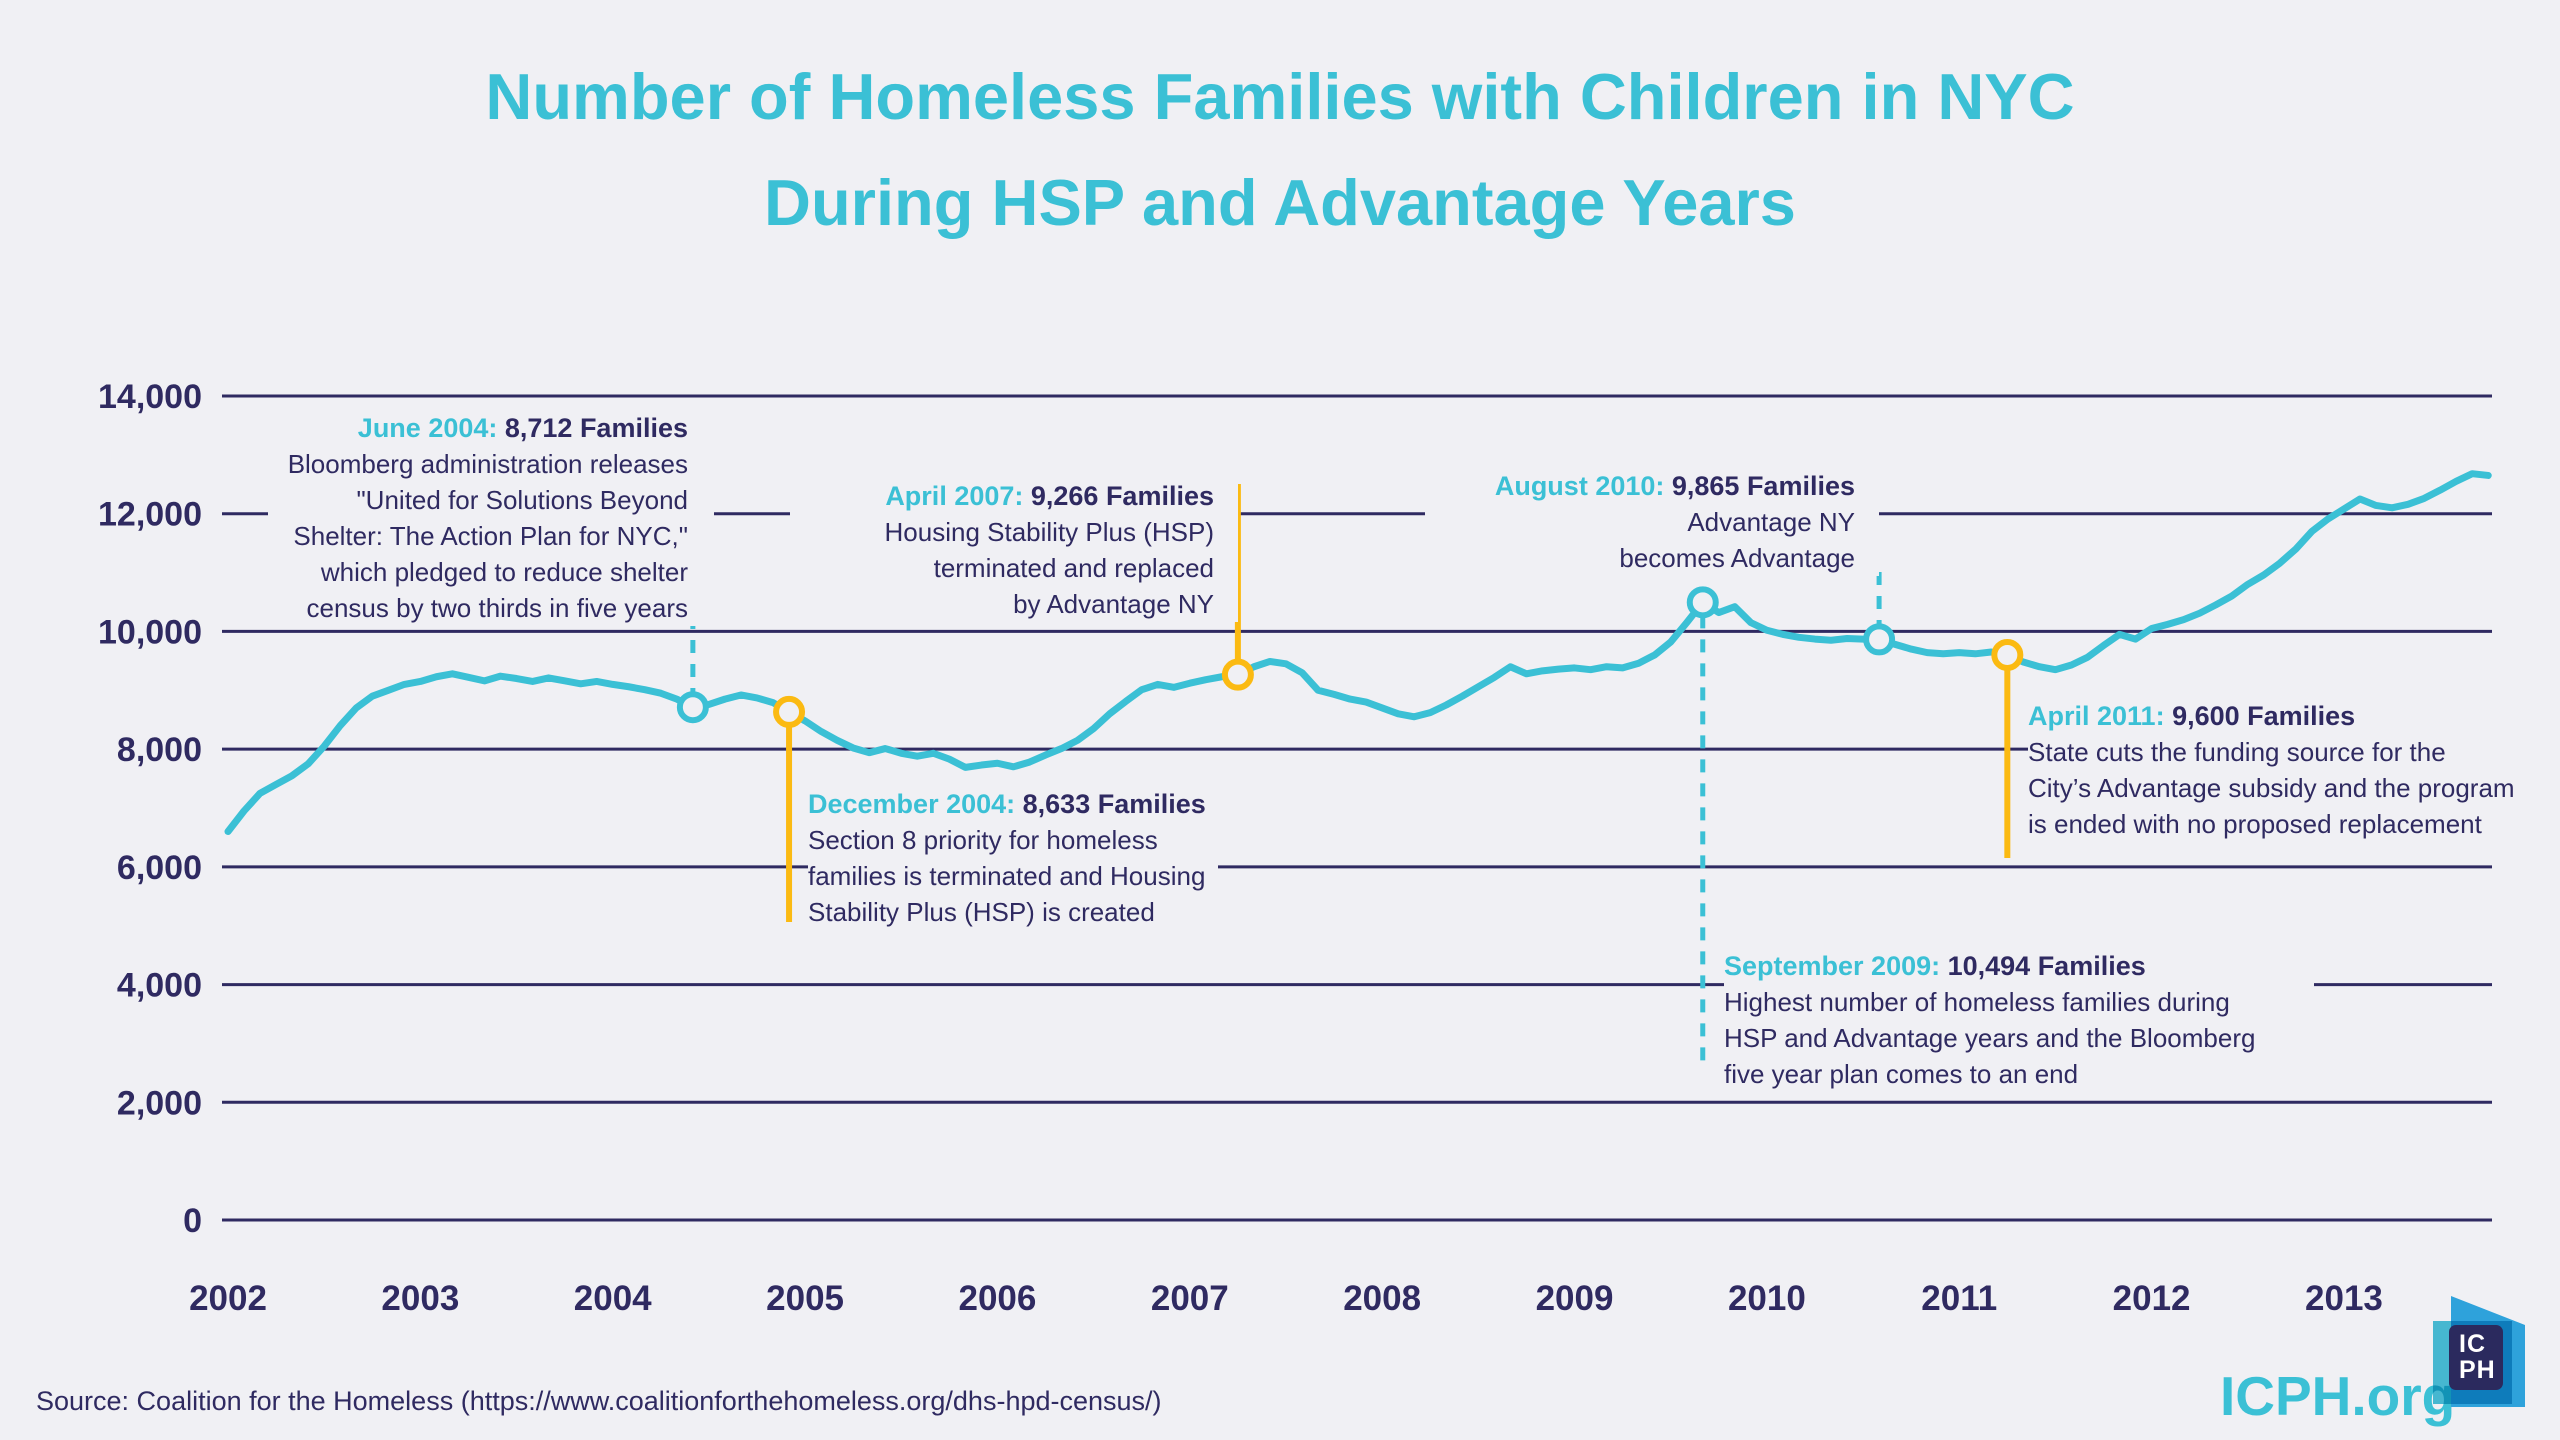 The width and height of the screenshot is (2560, 1440). I want to click on annotation-date-aug2010: August 2010:, so click(1583, 486).